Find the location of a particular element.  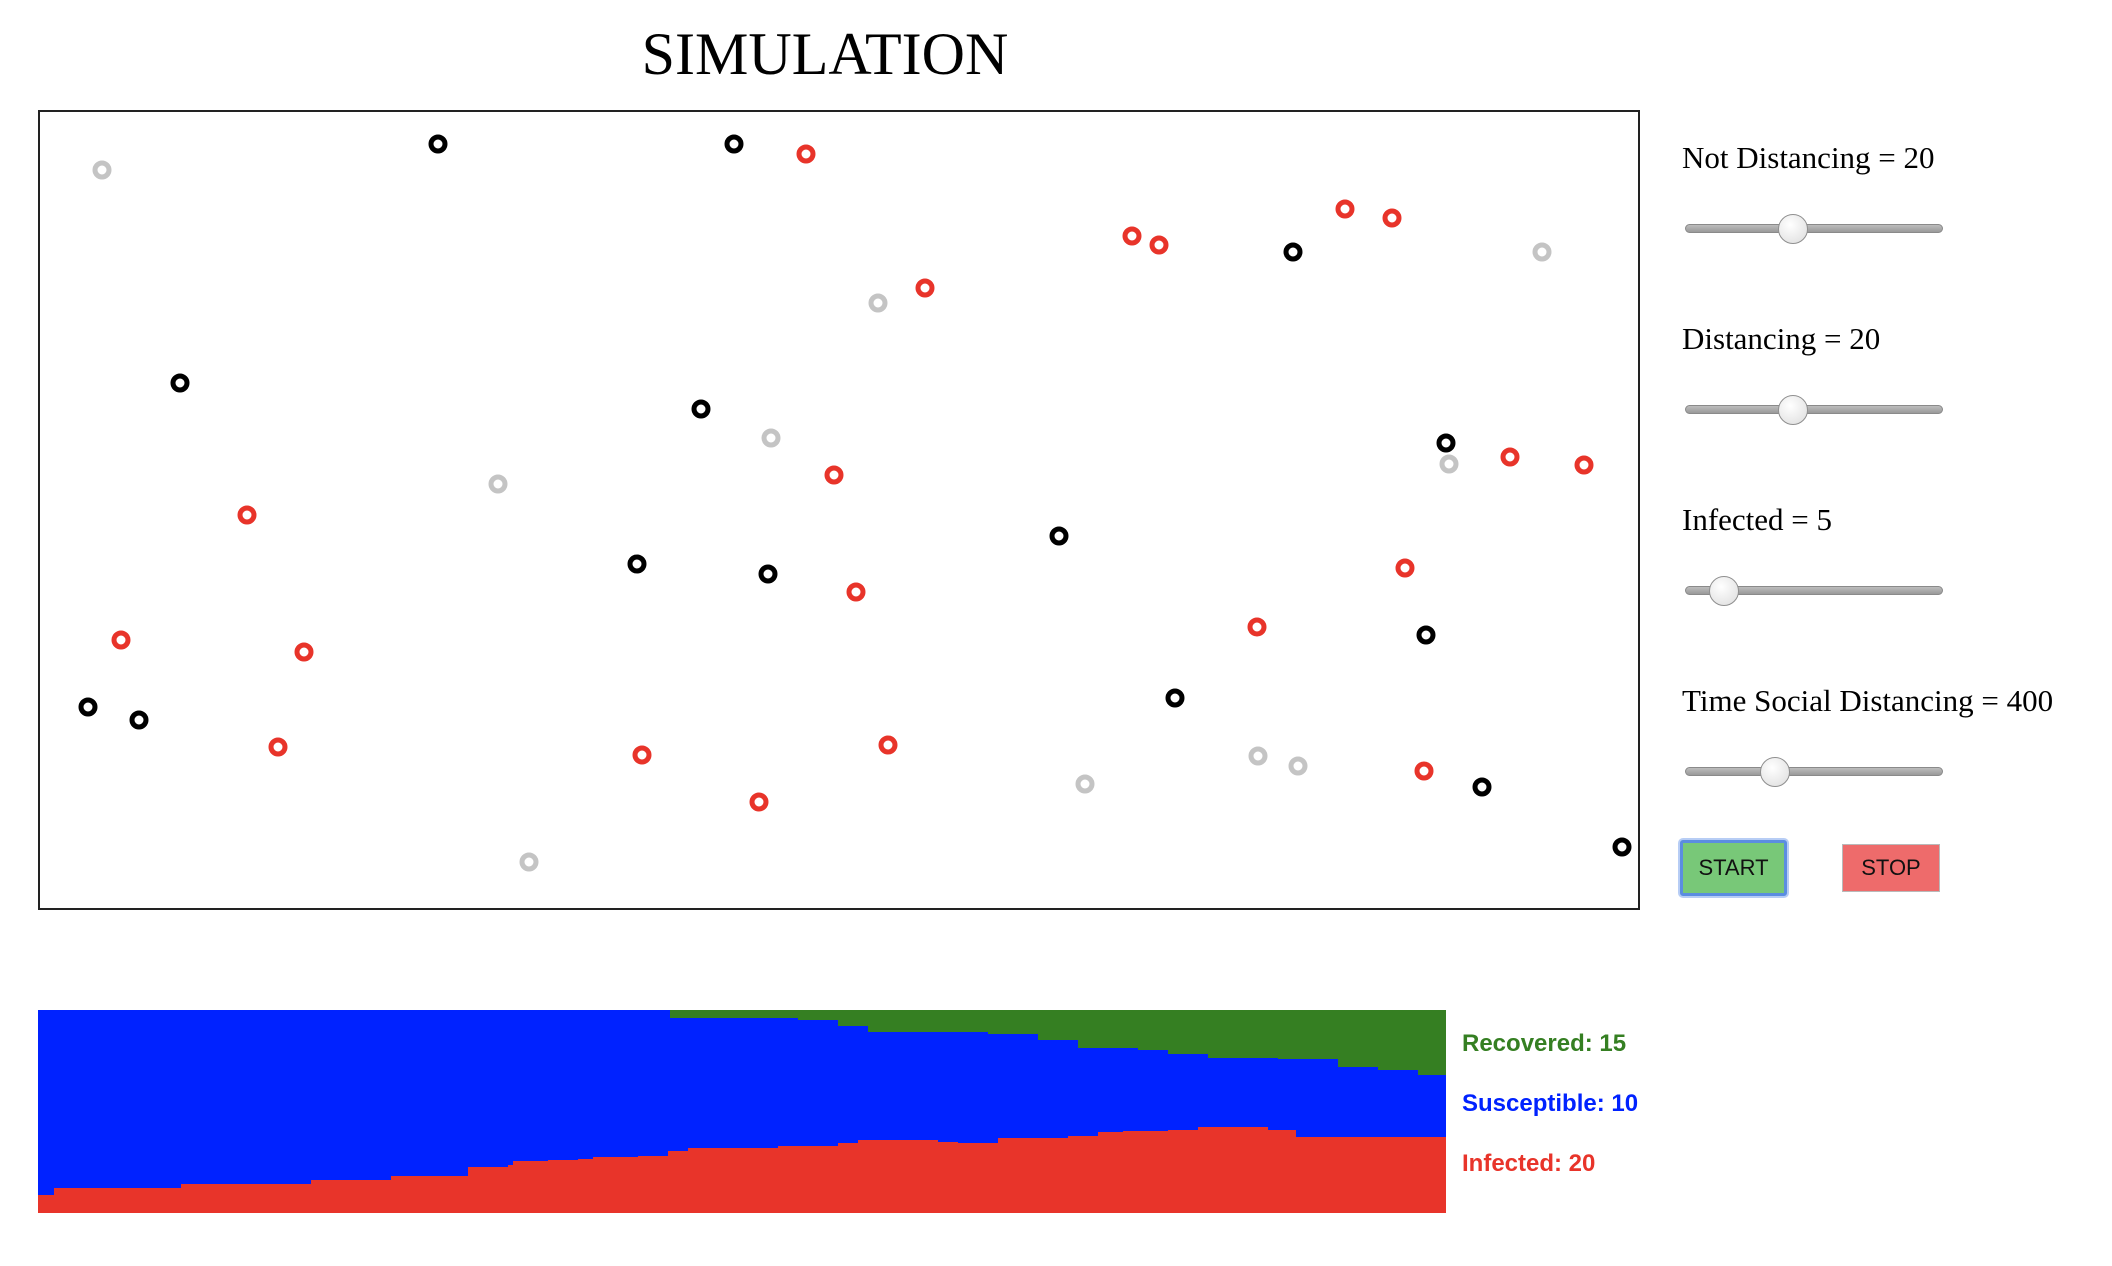

infected-area is located at coordinates (742, 1170).